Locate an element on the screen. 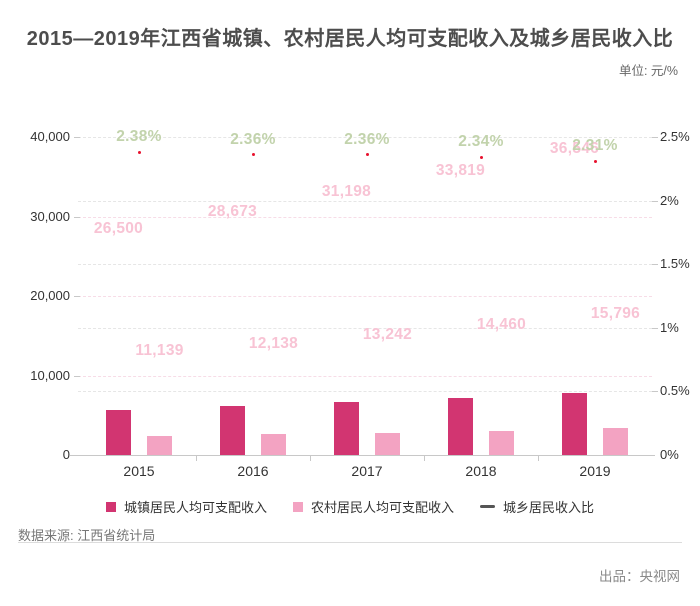 This screenshot has width=700, height=606. value-label-rural-2015: 11,139 is located at coordinates (159, 351).